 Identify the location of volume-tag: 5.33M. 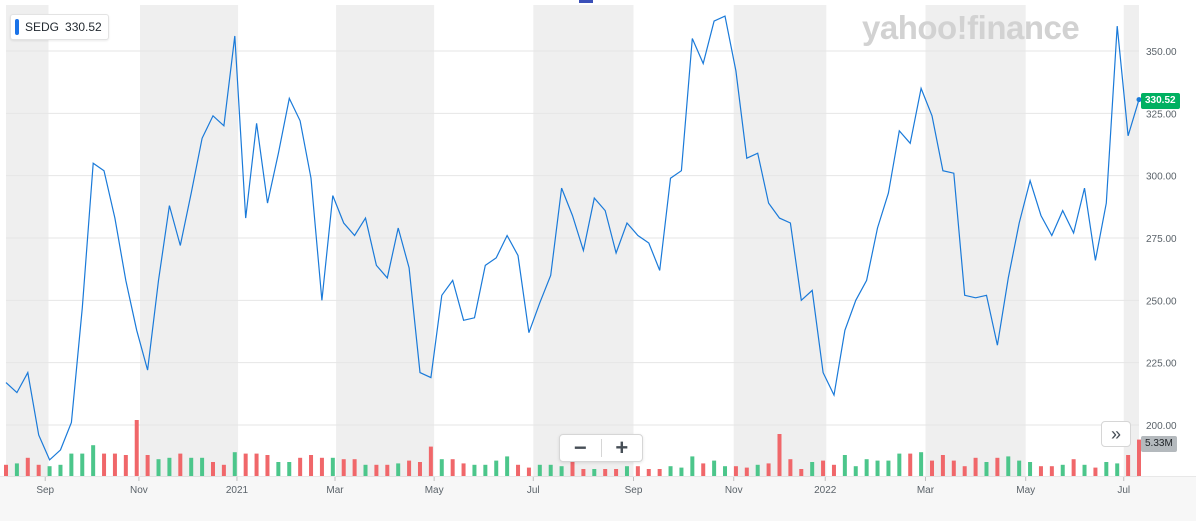
(1159, 444).